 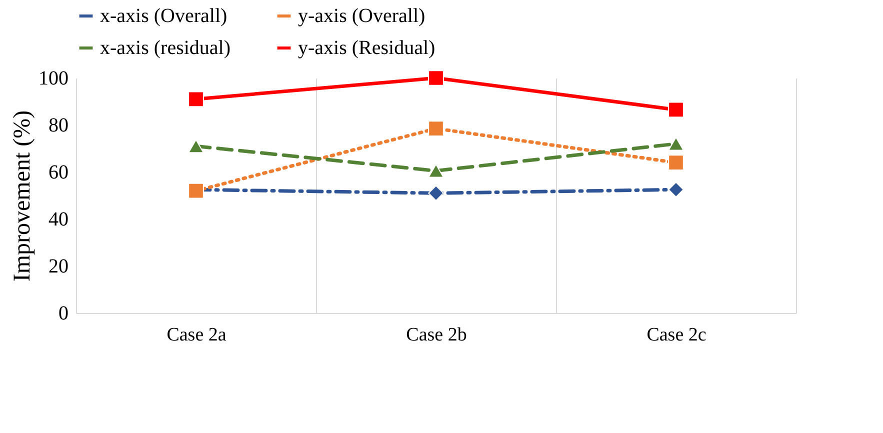 I want to click on y-axis-title: Improvement (%), so click(x=23, y=196).